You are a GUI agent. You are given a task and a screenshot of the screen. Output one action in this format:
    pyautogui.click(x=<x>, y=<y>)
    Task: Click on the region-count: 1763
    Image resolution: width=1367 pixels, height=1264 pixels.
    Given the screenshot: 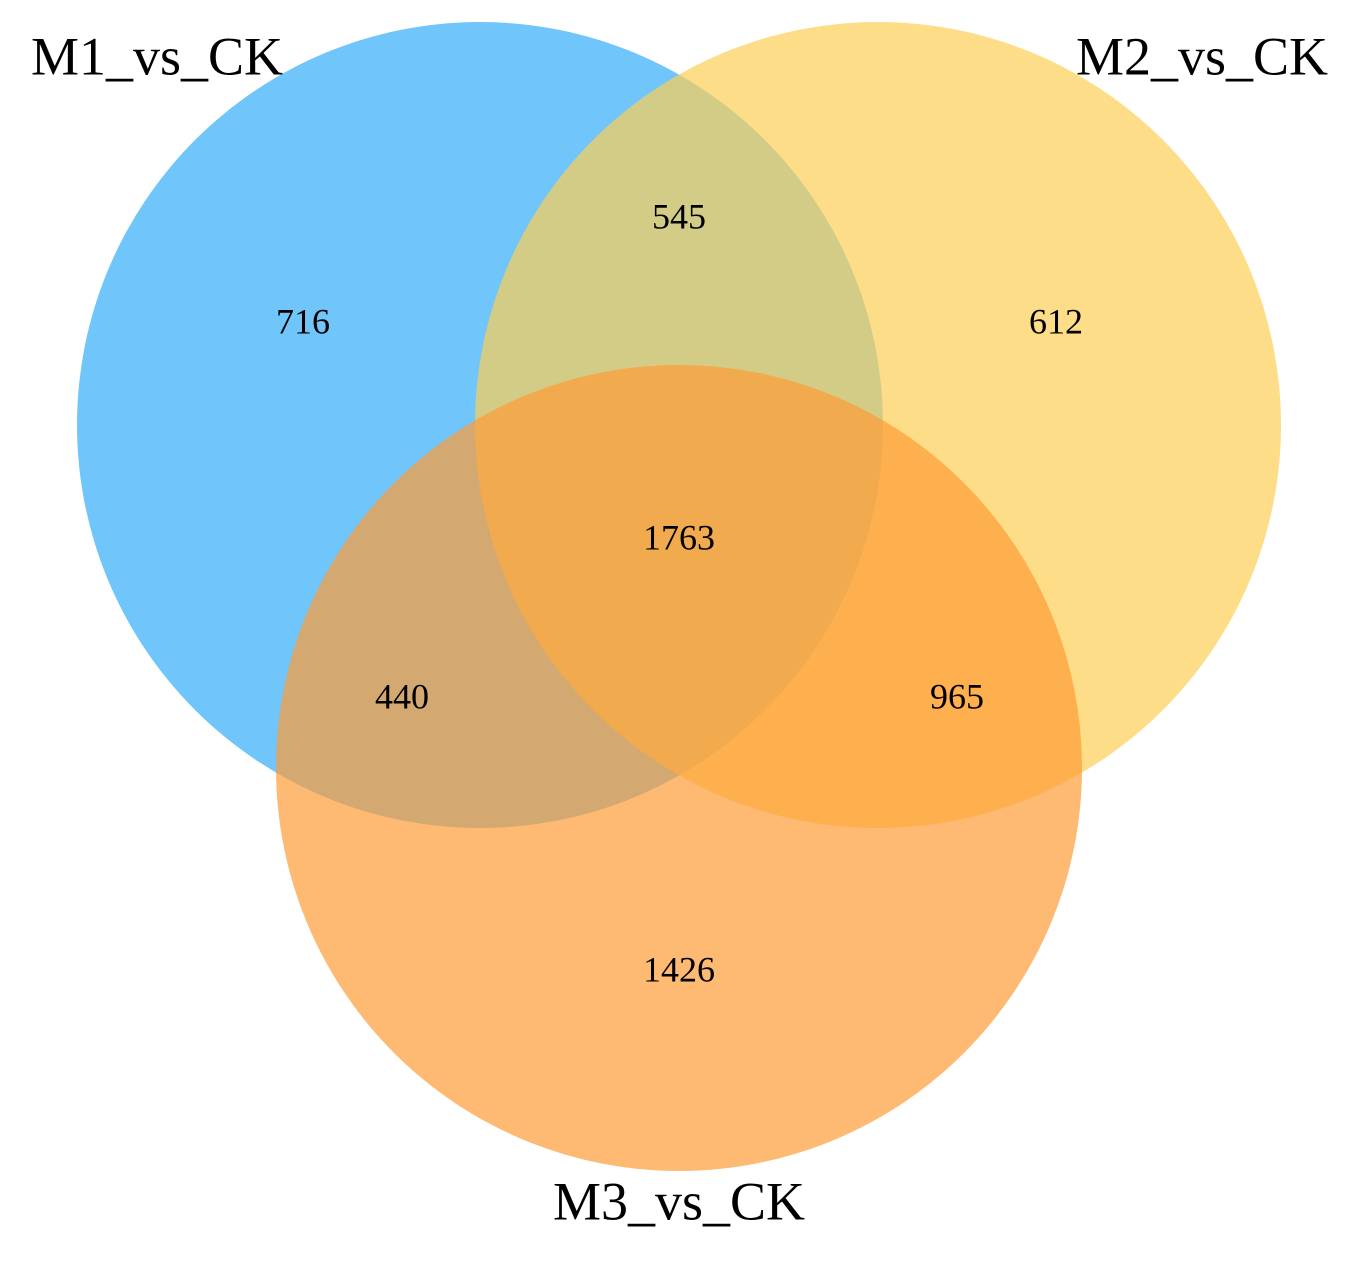 What is the action you would take?
    pyautogui.click(x=679, y=537)
    